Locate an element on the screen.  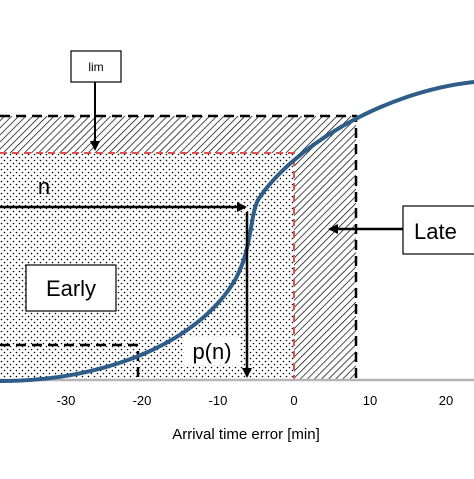
x-tick-label: -30 is located at coordinates (66, 400).